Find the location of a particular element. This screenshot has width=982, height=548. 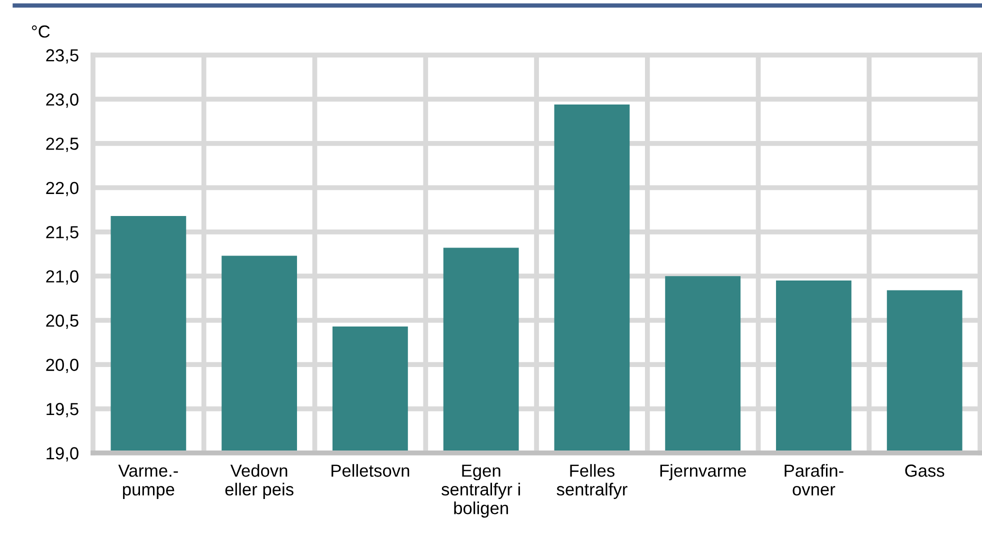

y-tick-label: 21,5 is located at coordinates (62, 233).